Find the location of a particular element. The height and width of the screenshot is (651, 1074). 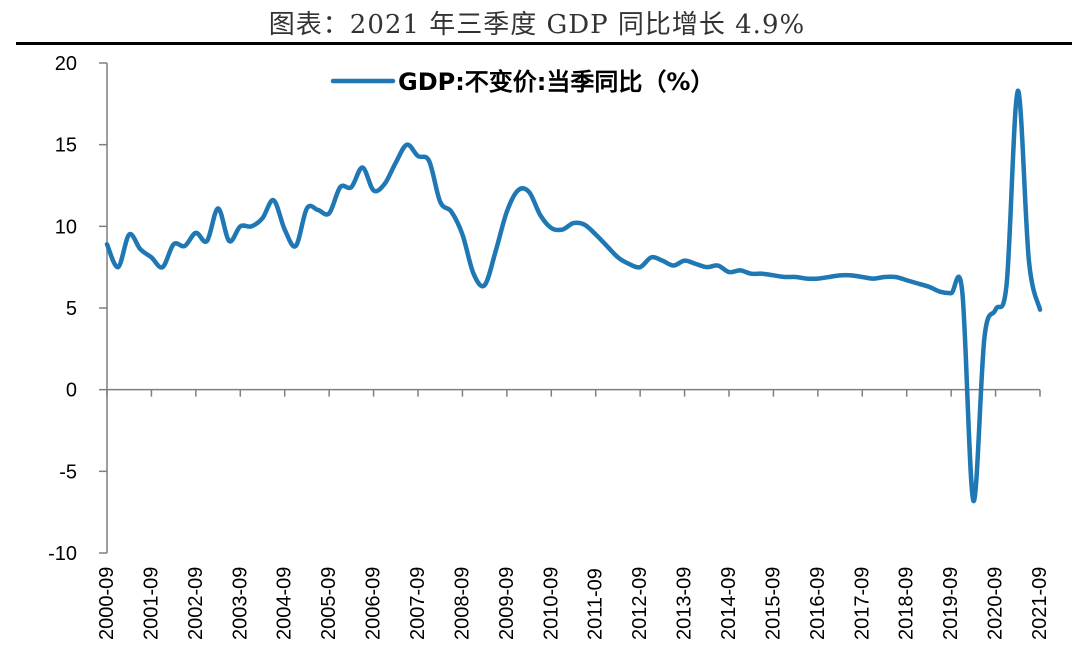

x-tick-label: 2002-09 is located at coordinates (196, 603).